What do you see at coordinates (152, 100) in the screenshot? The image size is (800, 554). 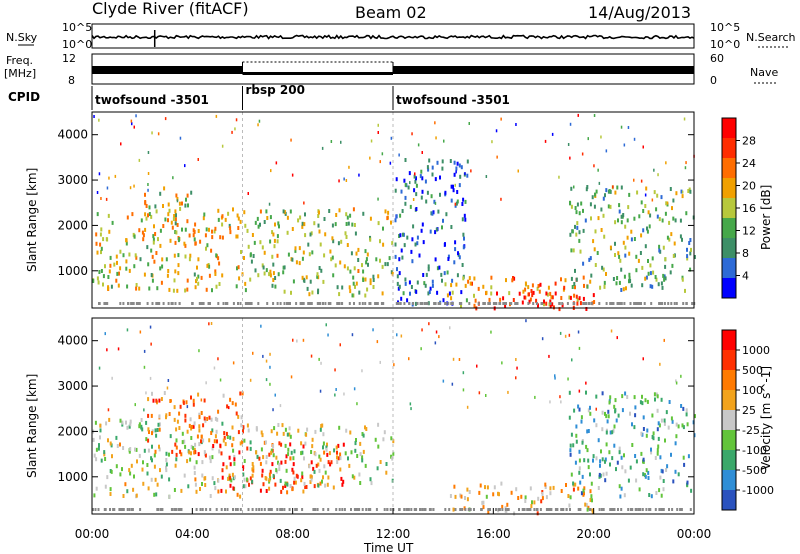 I see `cpid-segment-0: twofsound -3501` at bounding box center [152, 100].